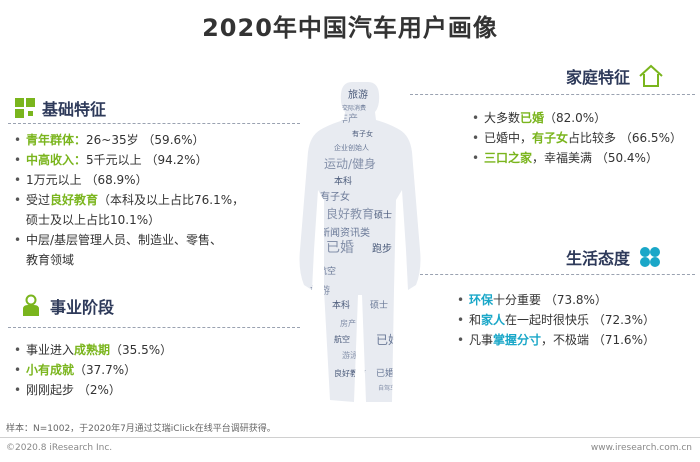 Image resolution: width=700 pixels, height=462 pixels. What do you see at coordinates (145, 140) in the screenshot?
I see `item-text: 26~35岁 （59.6%）` at bounding box center [145, 140].